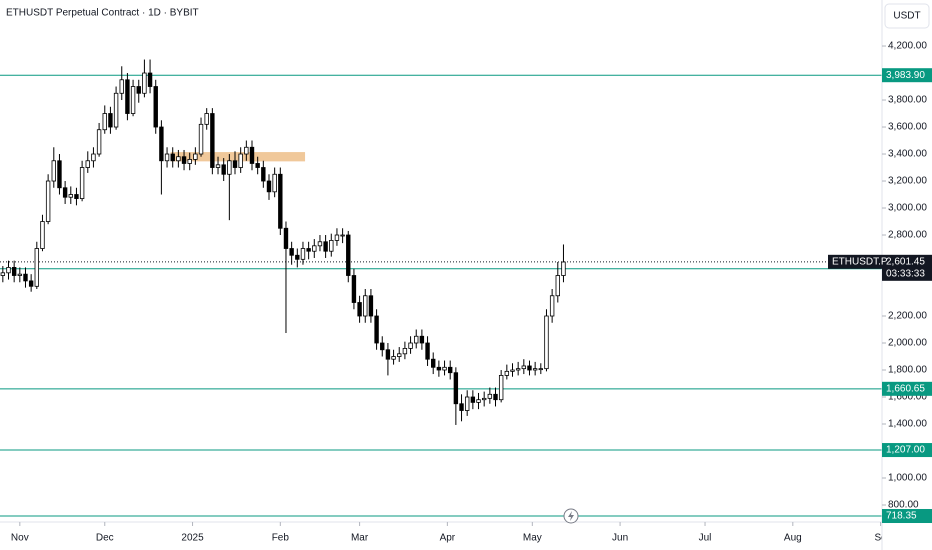 Image resolution: width=932 pixels, height=550 pixels. I want to click on chart-title: ETHUSDT Perpetual Contract · 1D · BYBIT, so click(102, 13).